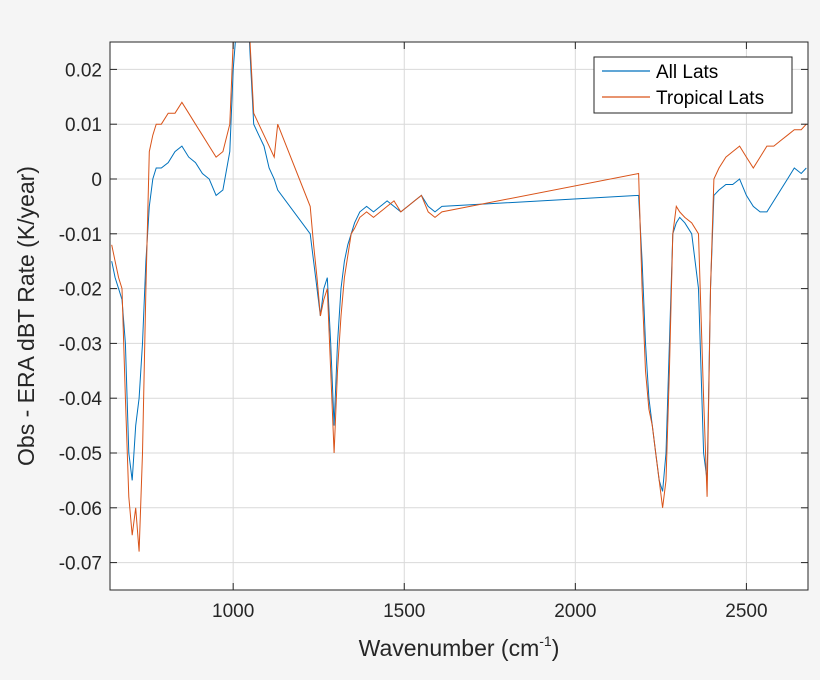 The height and width of the screenshot is (680, 820). What do you see at coordinates (746, 611) in the screenshot?
I see `x-tick-label: 2500` at bounding box center [746, 611].